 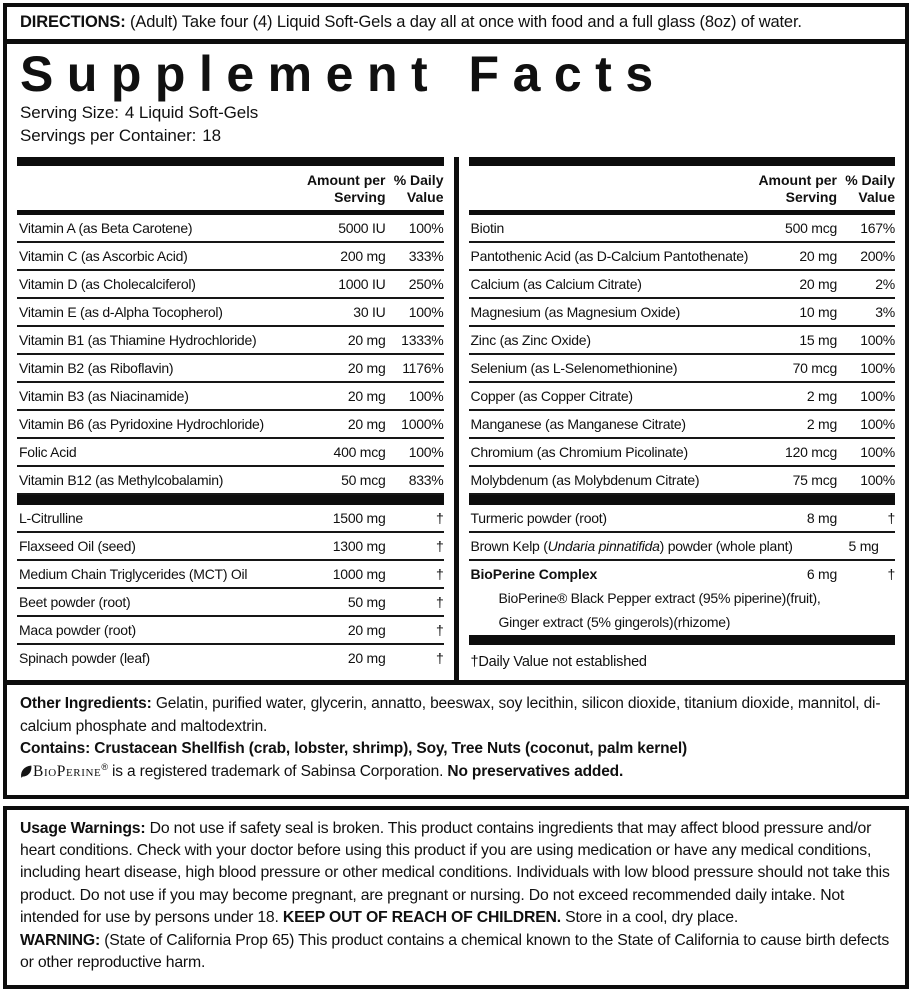 I want to click on daily-value-cell: 250%, so click(x=415, y=284).